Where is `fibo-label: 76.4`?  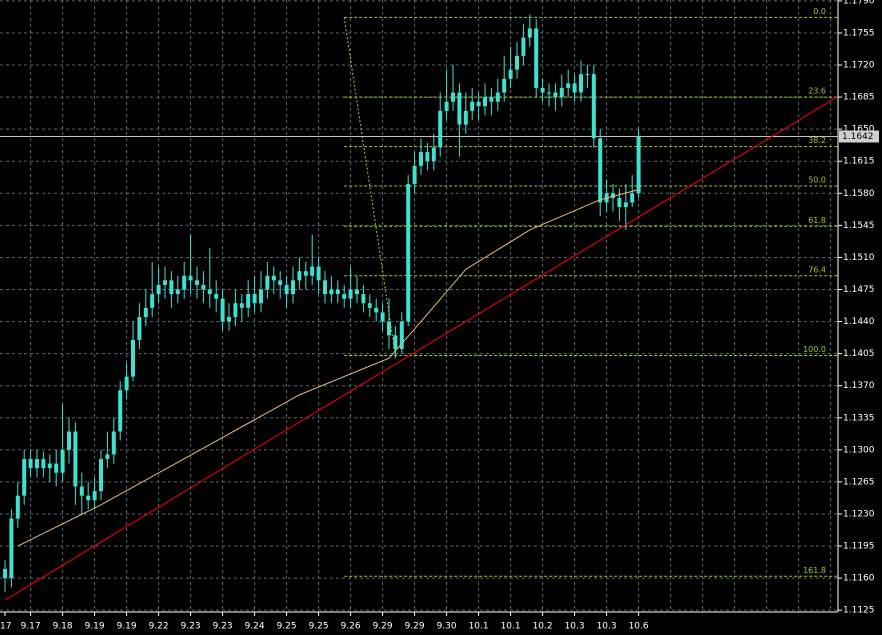 fibo-label: 76.4 is located at coordinates (817, 269).